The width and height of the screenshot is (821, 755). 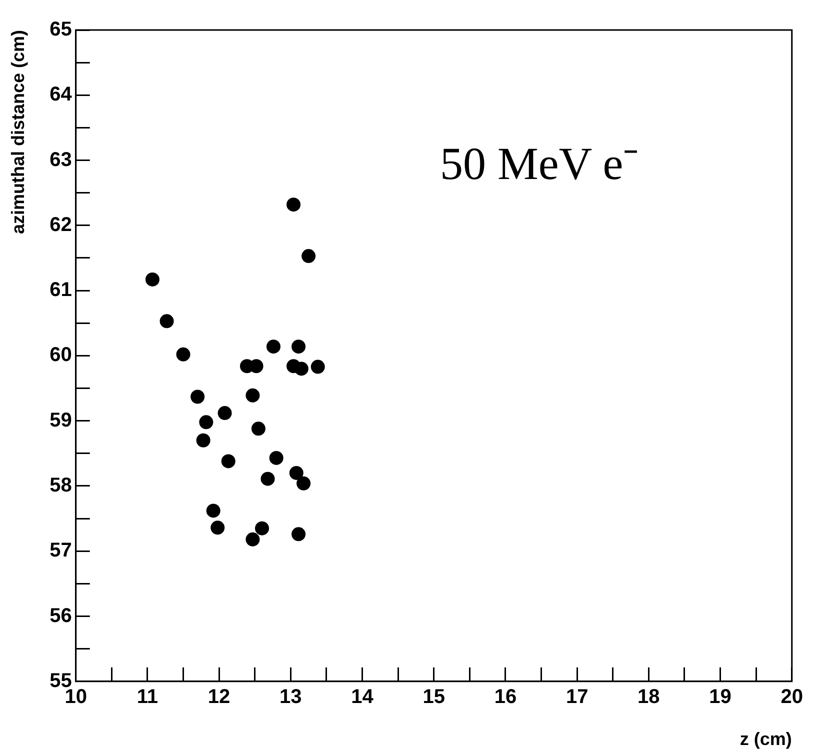 What do you see at coordinates (219, 697) in the screenshot?
I see `x-tick-label: 12` at bounding box center [219, 697].